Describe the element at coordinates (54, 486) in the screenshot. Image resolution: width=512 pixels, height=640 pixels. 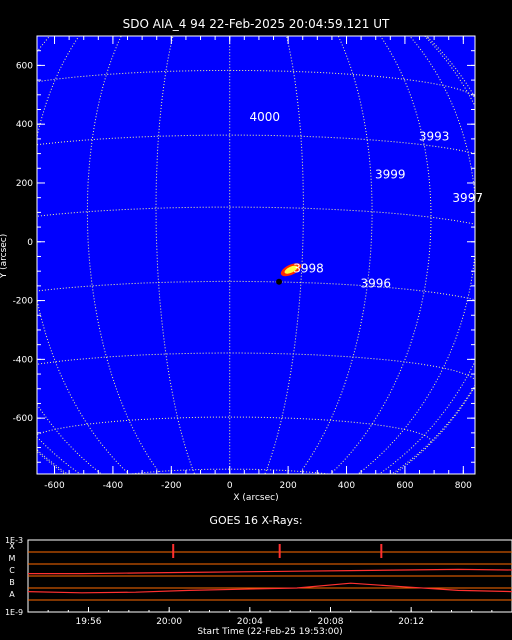
I see `x-tick-label: -600` at that location.